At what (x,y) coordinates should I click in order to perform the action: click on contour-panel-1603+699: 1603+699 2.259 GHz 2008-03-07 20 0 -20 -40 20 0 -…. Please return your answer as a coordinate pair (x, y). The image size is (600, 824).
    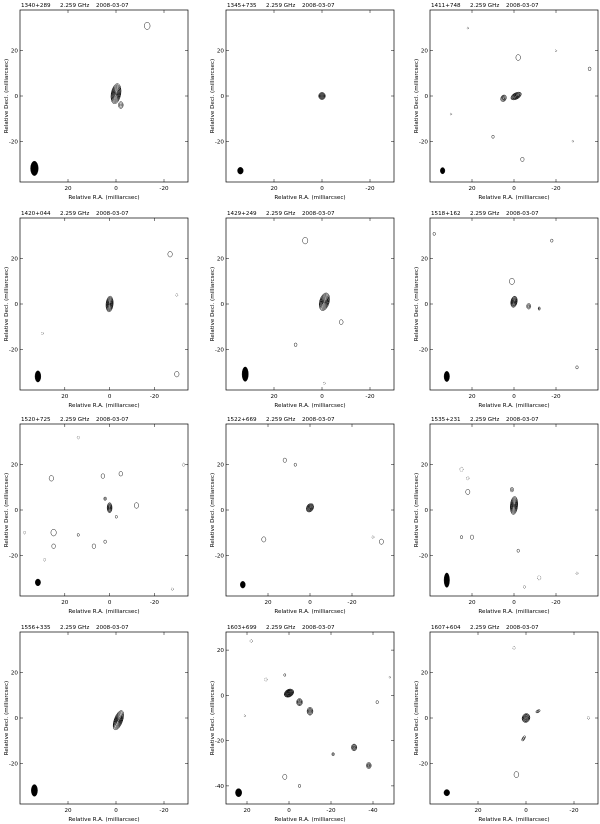
    Looking at the image, I should click on (302, 724).